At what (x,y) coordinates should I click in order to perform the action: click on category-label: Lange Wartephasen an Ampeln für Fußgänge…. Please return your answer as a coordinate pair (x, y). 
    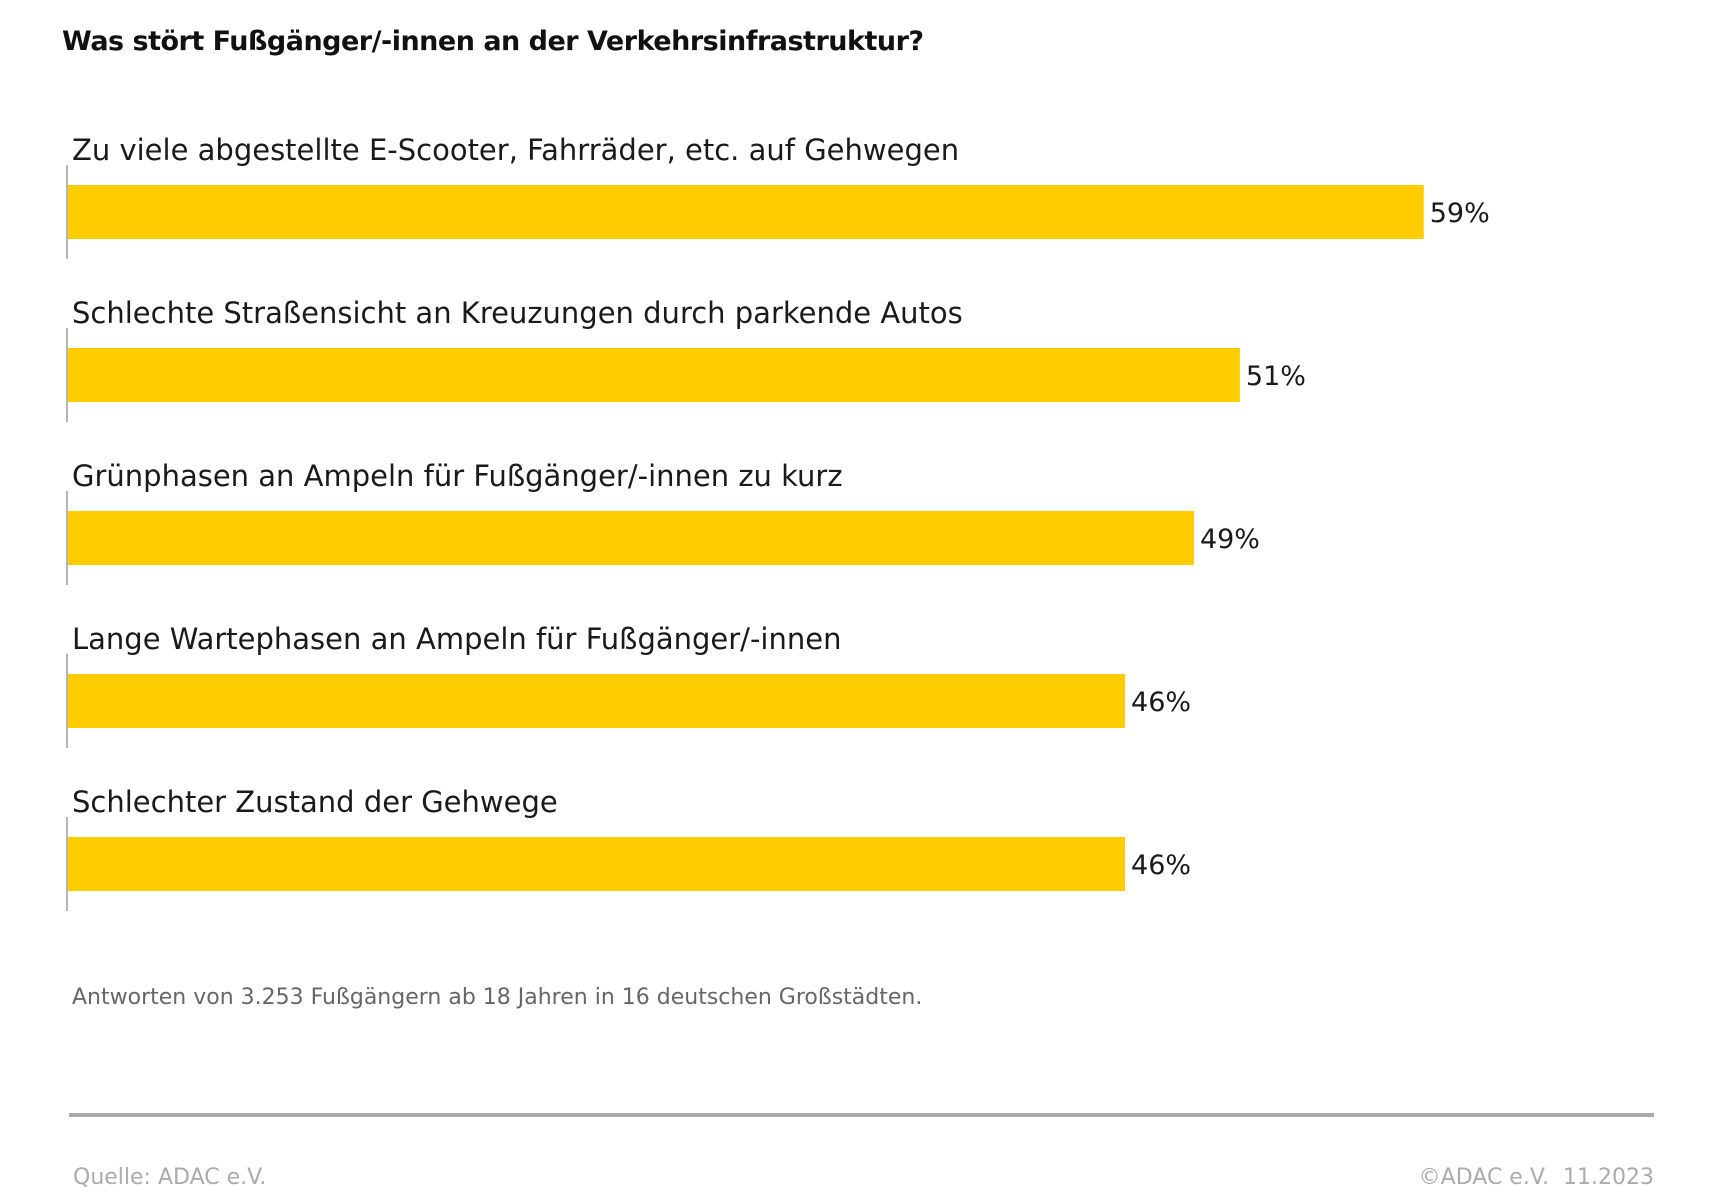
    Looking at the image, I should click on (456, 639).